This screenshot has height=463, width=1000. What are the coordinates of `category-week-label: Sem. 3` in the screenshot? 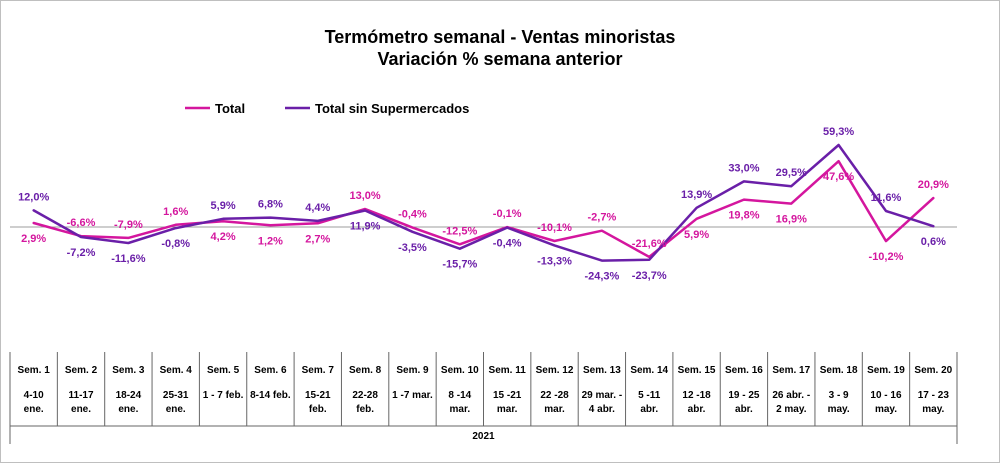 It's located at (128, 370).